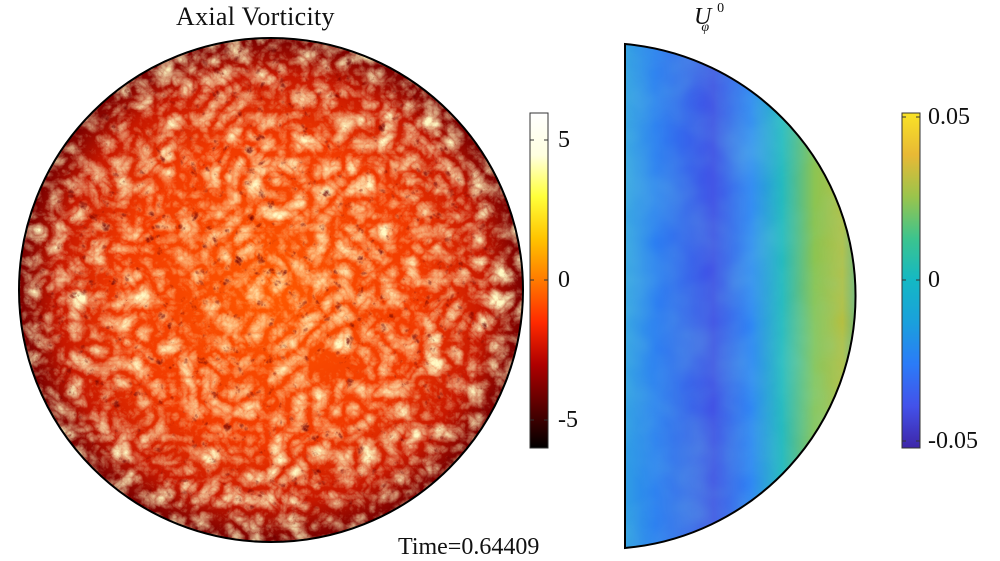  What do you see at coordinates (721, 8) in the screenshot?
I see `u-phi-title-superscript: 0` at bounding box center [721, 8].